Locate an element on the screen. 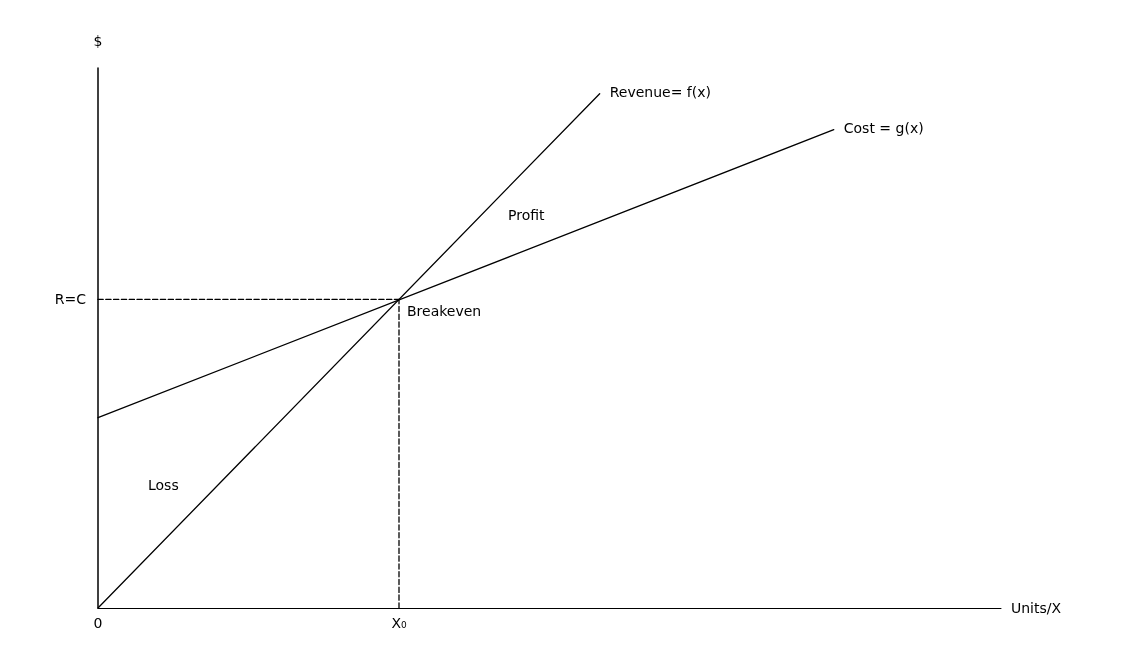 The height and width of the screenshot is (658, 1134). series-label: Cost = g(x) is located at coordinates (883, 127).